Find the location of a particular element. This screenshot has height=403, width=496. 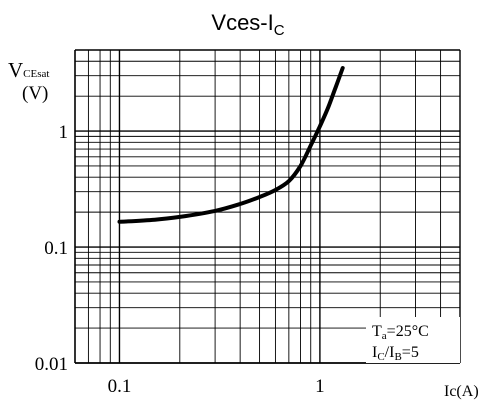

y-tick-label: 0.1 is located at coordinates (56, 248).